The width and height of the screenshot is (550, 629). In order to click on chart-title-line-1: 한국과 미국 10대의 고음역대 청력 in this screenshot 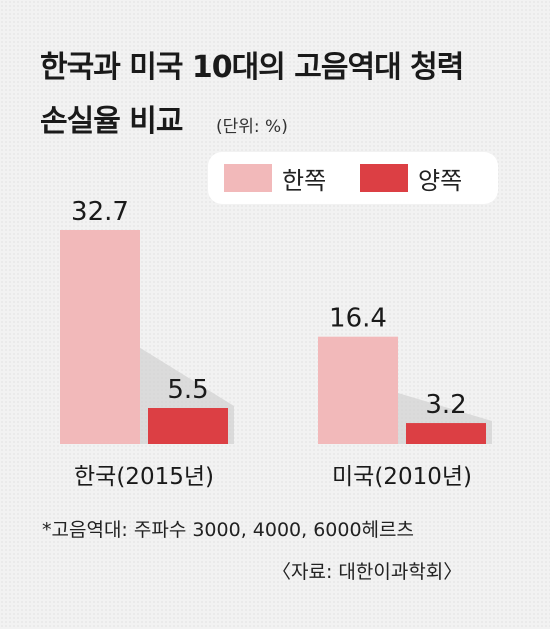, I will do `click(252, 67)`.